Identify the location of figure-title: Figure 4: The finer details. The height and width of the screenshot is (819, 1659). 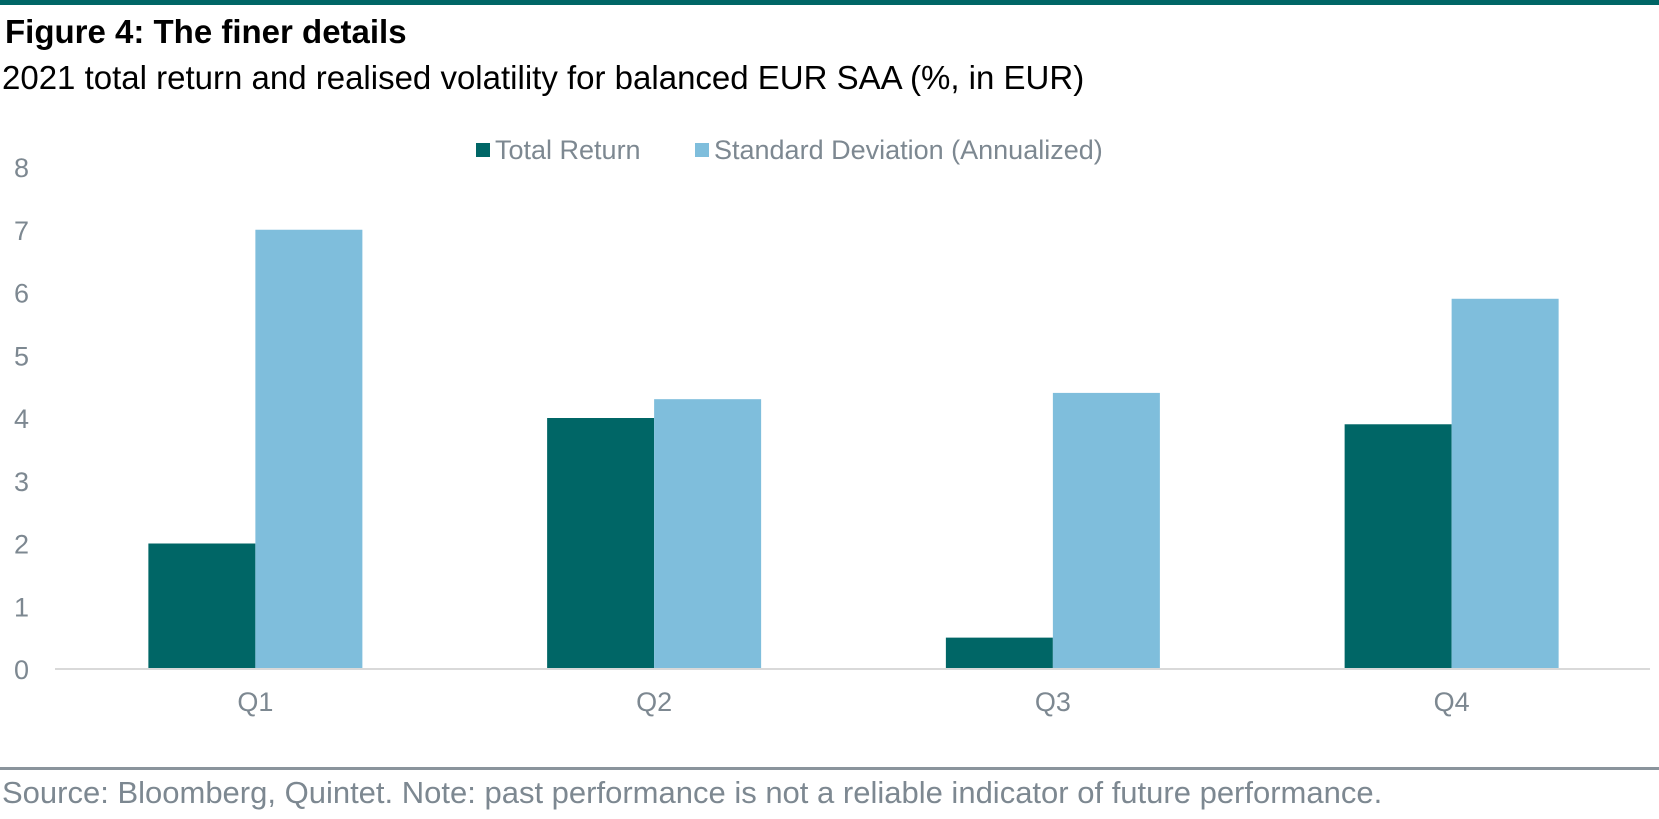
(206, 31).